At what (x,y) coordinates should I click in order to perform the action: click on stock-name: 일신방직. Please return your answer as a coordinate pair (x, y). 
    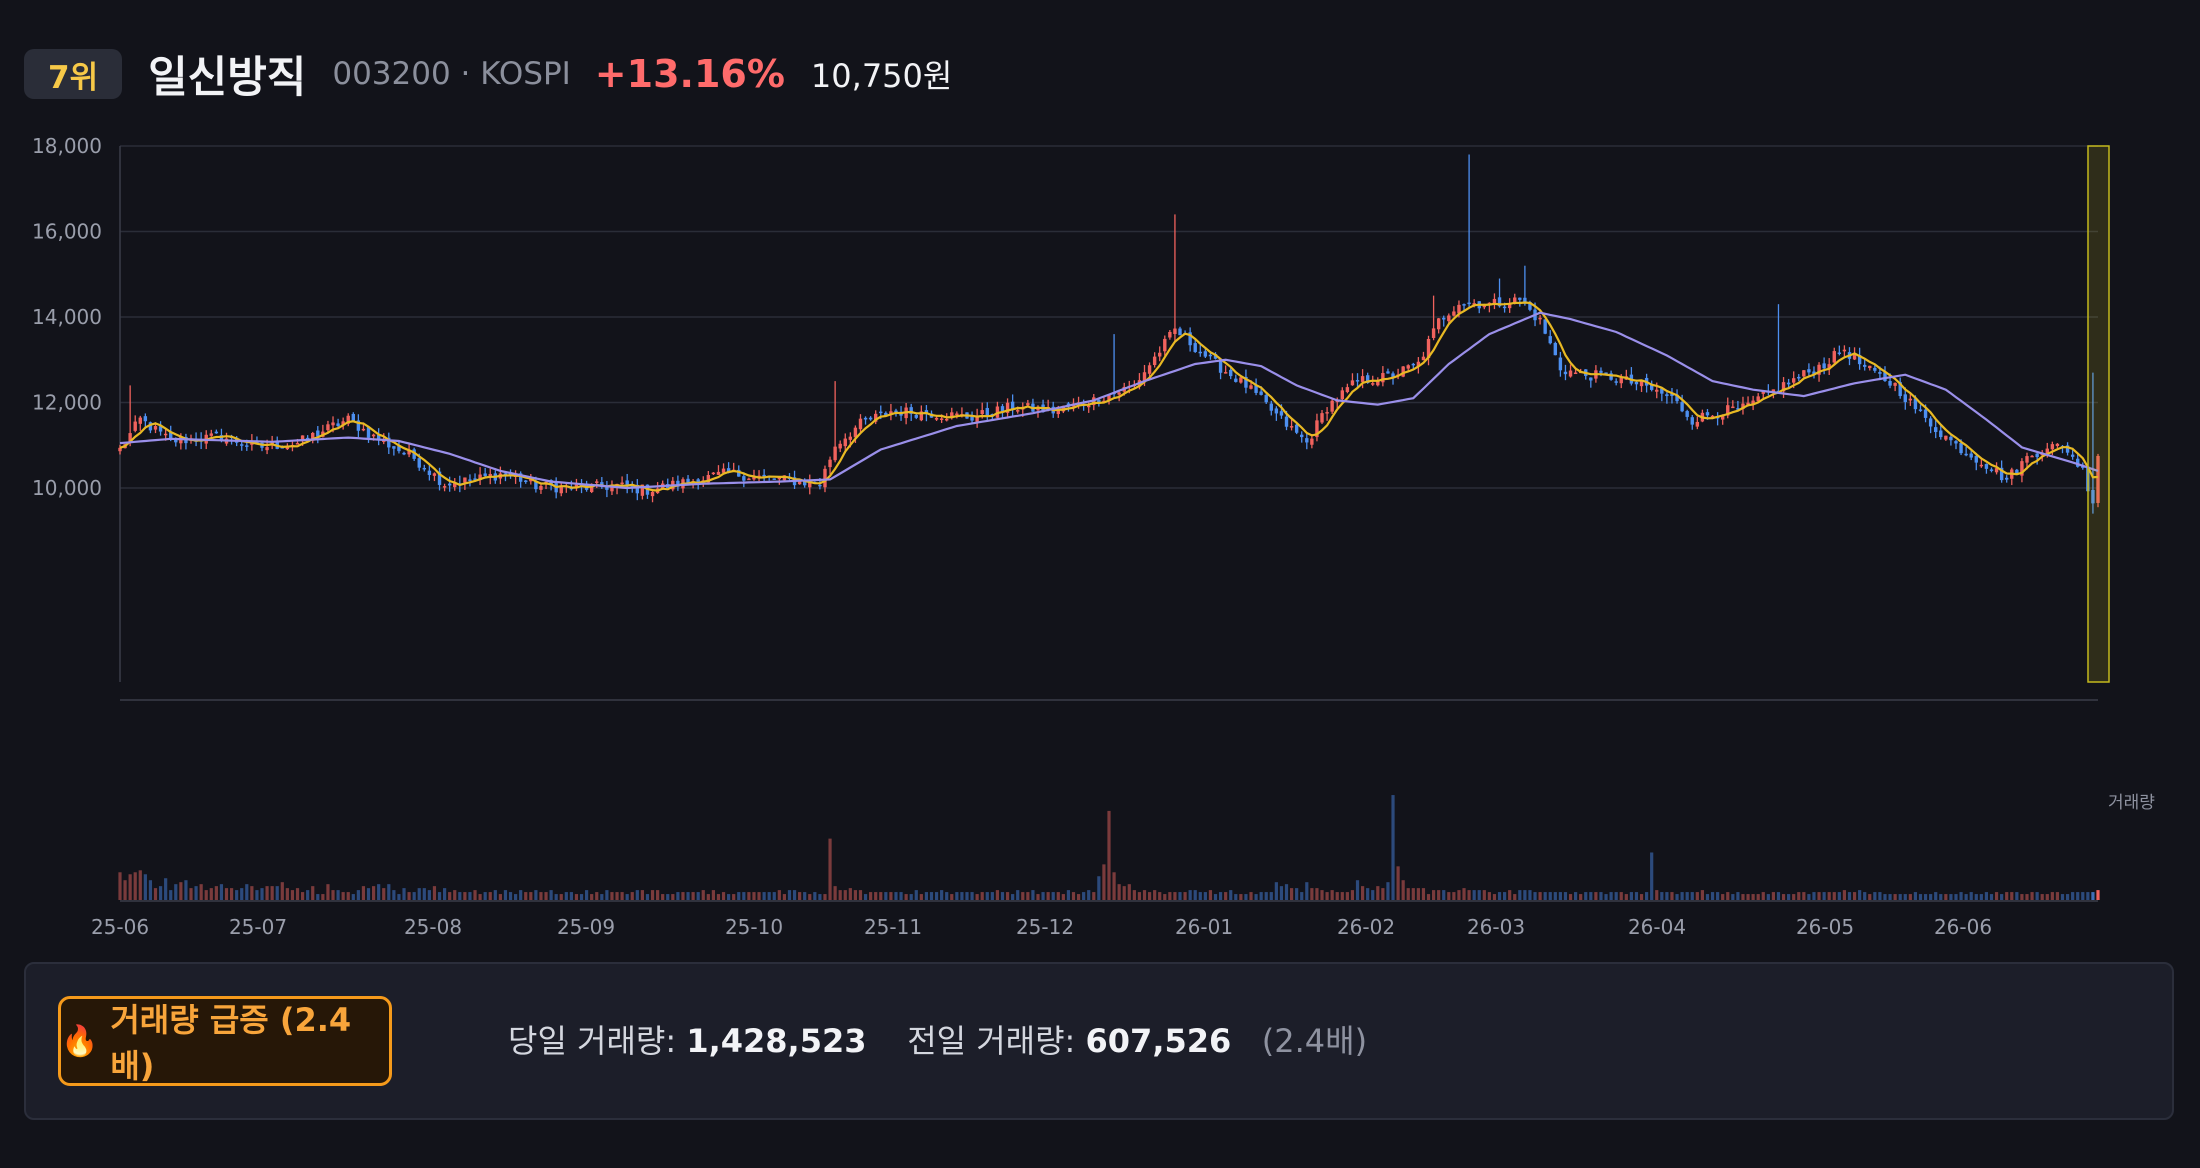
    Looking at the image, I should click on (227, 78).